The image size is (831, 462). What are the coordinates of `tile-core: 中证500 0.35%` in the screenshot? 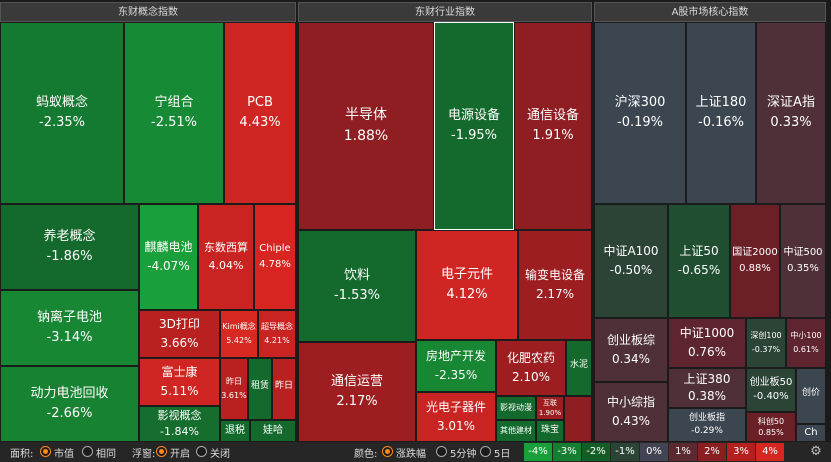 It's located at (803, 261).